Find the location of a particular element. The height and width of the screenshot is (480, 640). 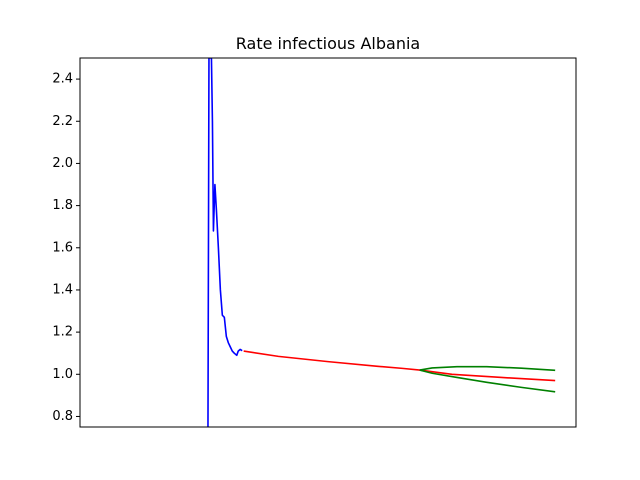

y-tick-label: 0.8 is located at coordinates (62, 416).